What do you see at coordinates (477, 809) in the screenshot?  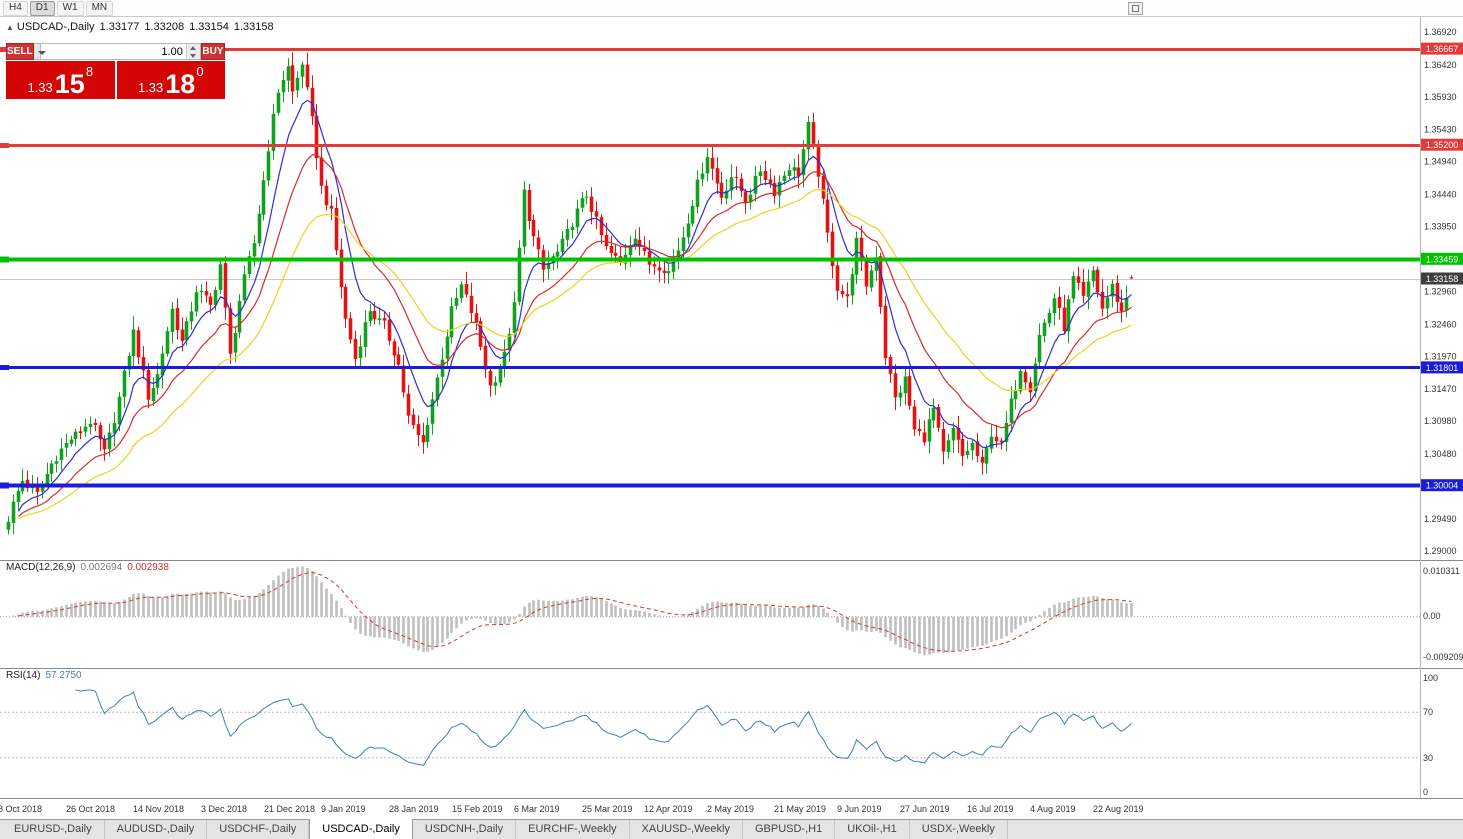 I see `time-axis-label: 15 Feb 2019` at bounding box center [477, 809].